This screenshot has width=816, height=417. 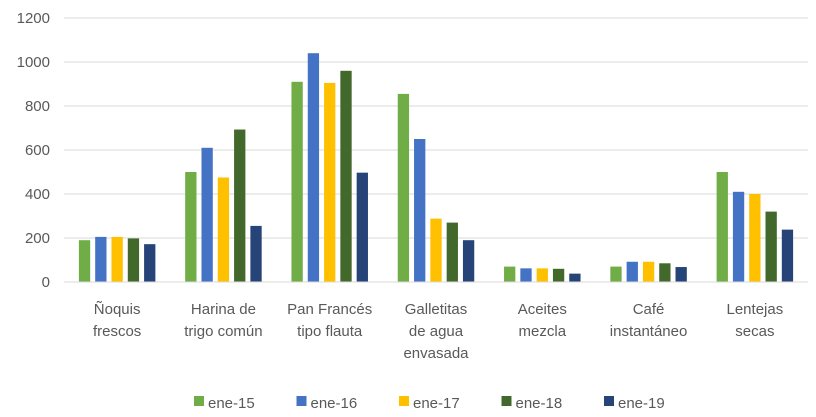 I want to click on x-category-label: Ñoquis, so click(x=117, y=309).